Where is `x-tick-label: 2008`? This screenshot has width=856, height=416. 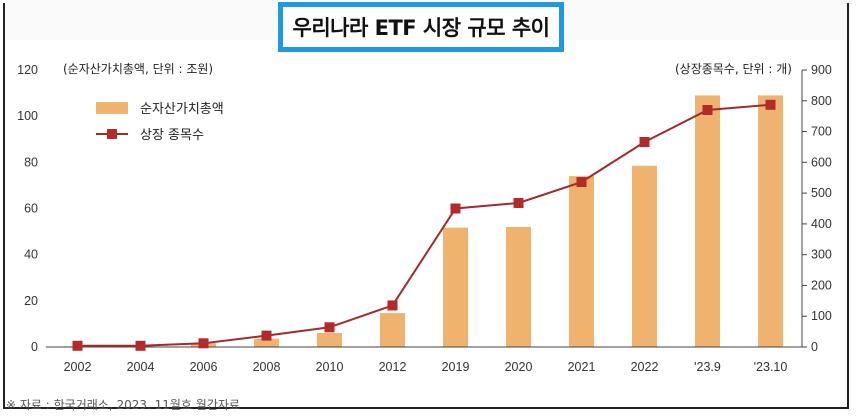 x-tick-label: 2008 is located at coordinates (267, 367).